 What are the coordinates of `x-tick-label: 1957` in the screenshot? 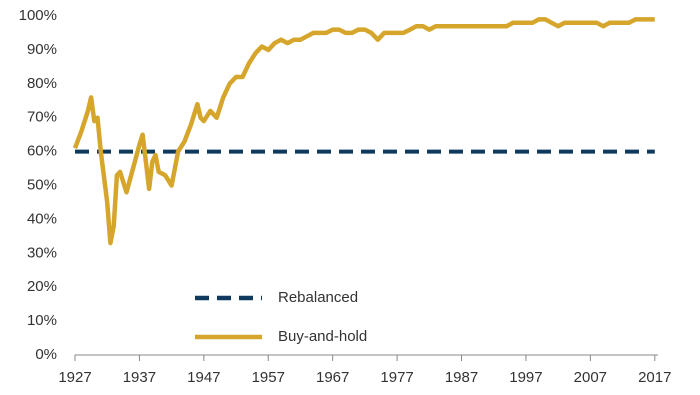 It's located at (268, 377).